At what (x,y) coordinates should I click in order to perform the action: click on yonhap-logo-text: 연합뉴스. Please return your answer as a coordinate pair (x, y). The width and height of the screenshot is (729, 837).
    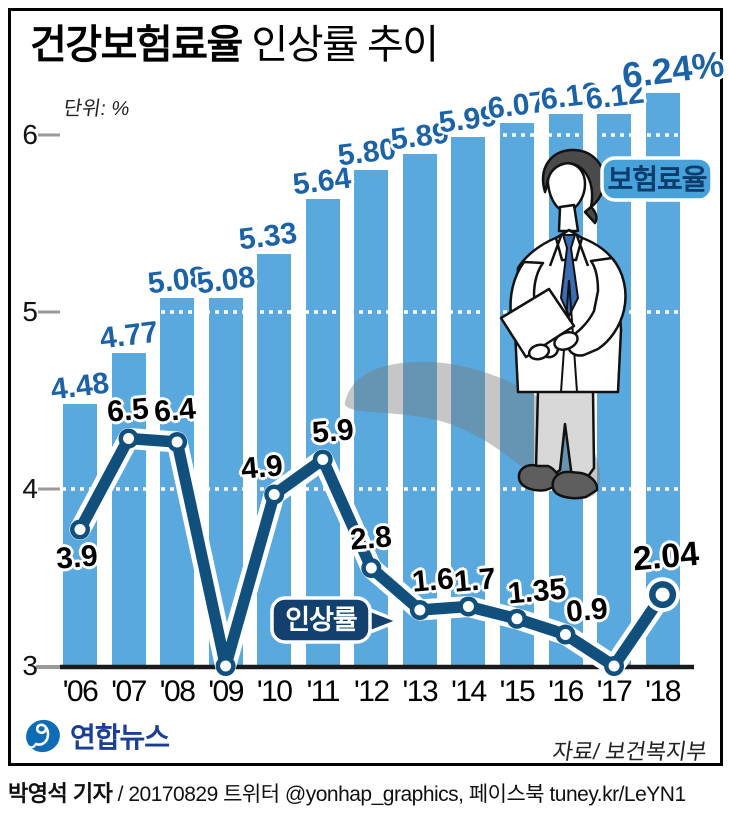
    Looking at the image, I should click on (120, 737).